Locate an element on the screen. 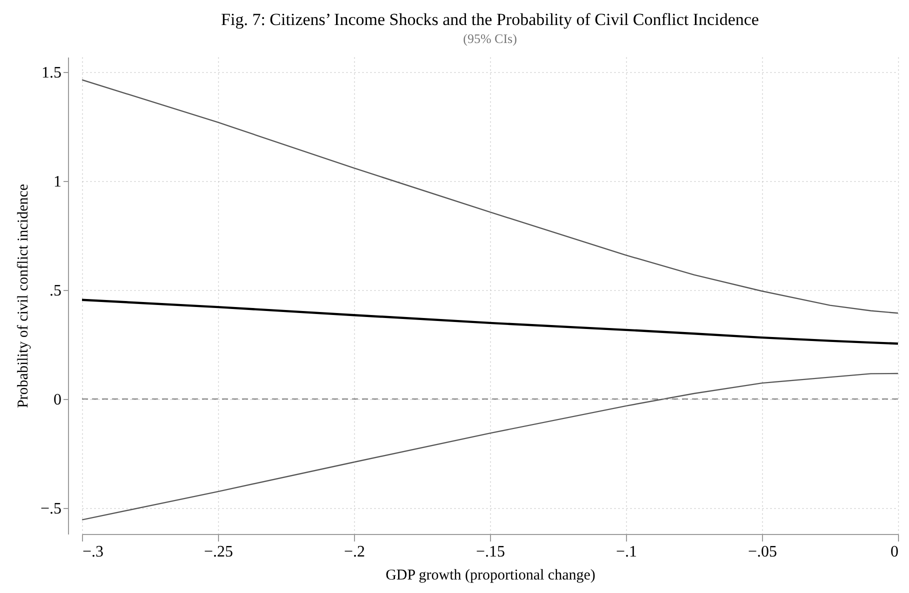 Image resolution: width=909 pixels, height=593 pixels. y-tick-label: .5 is located at coordinates (56, 291).